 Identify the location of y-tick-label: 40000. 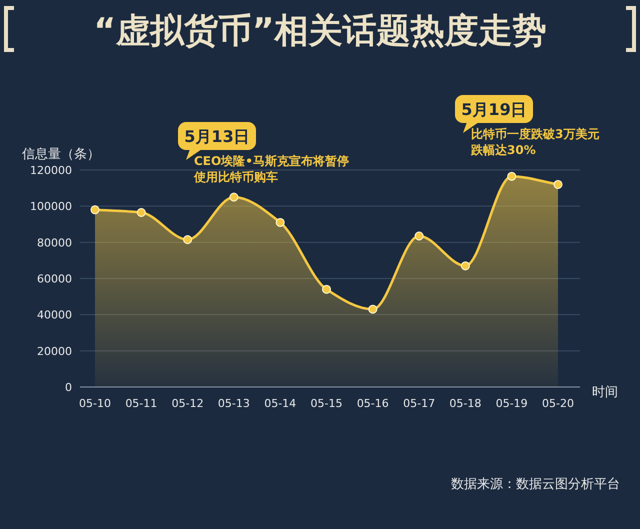
(54, 315).